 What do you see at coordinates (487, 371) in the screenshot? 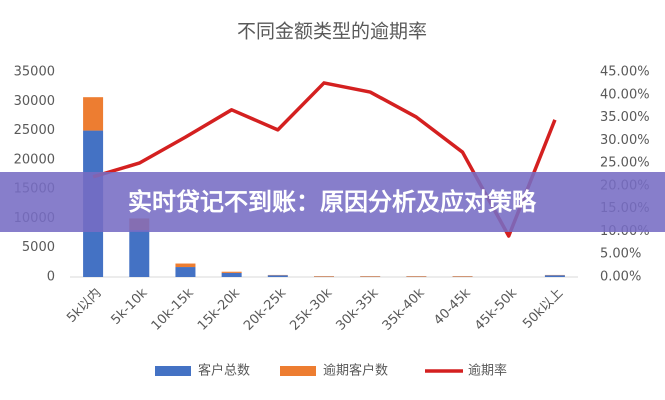
I see `legend-label: 逾期率` at bounding box center [487, 371].